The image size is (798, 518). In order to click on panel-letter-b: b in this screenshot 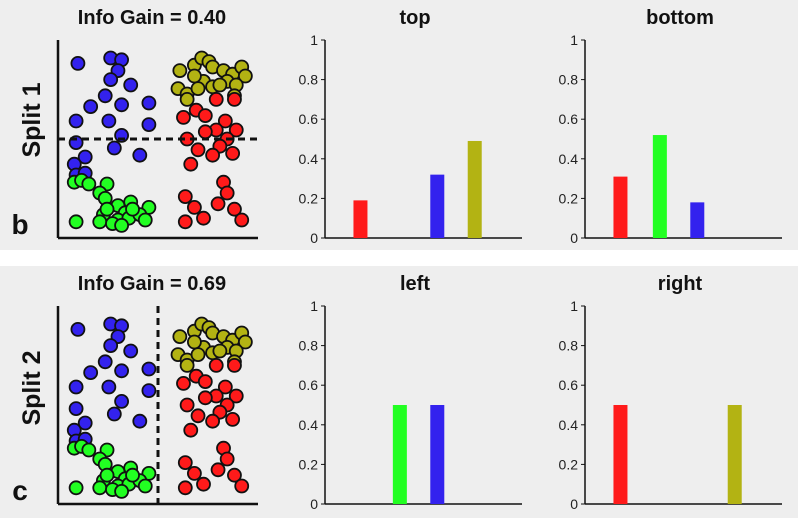, I will do `click(19, 224)`.